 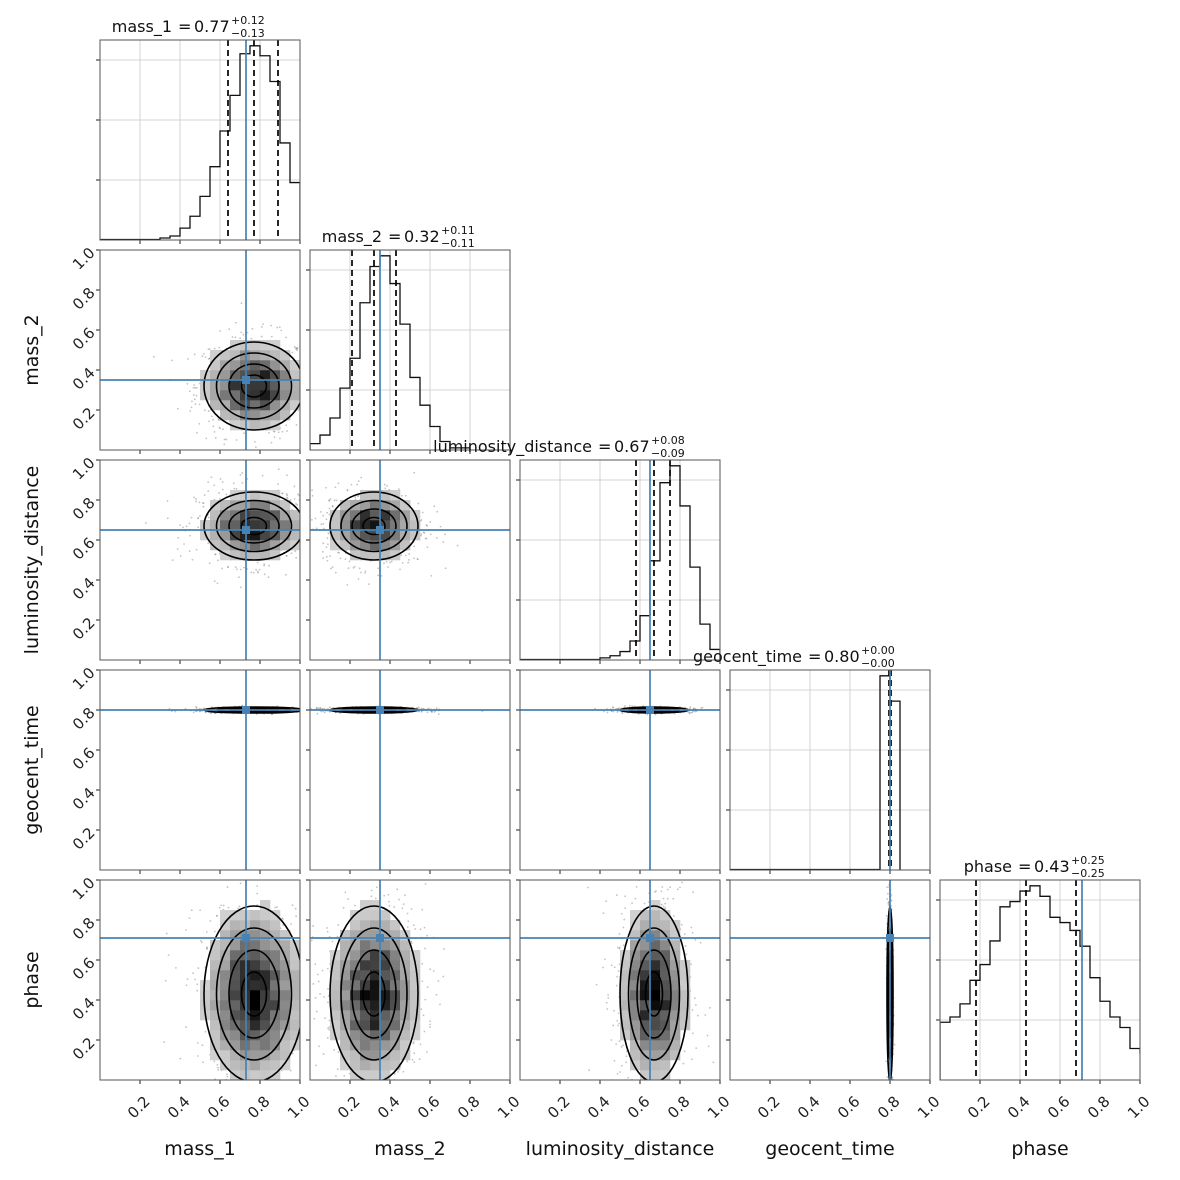 I want to click on panel-mass_2-vs-geocent_time, so click(x=408, y=771).